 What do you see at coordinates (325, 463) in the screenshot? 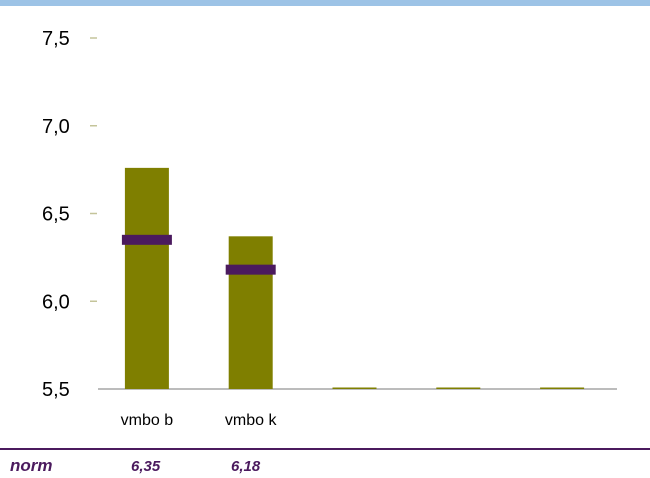
I see `norm-row: norm 6,35 6,18` at bounding box center [325, 463].